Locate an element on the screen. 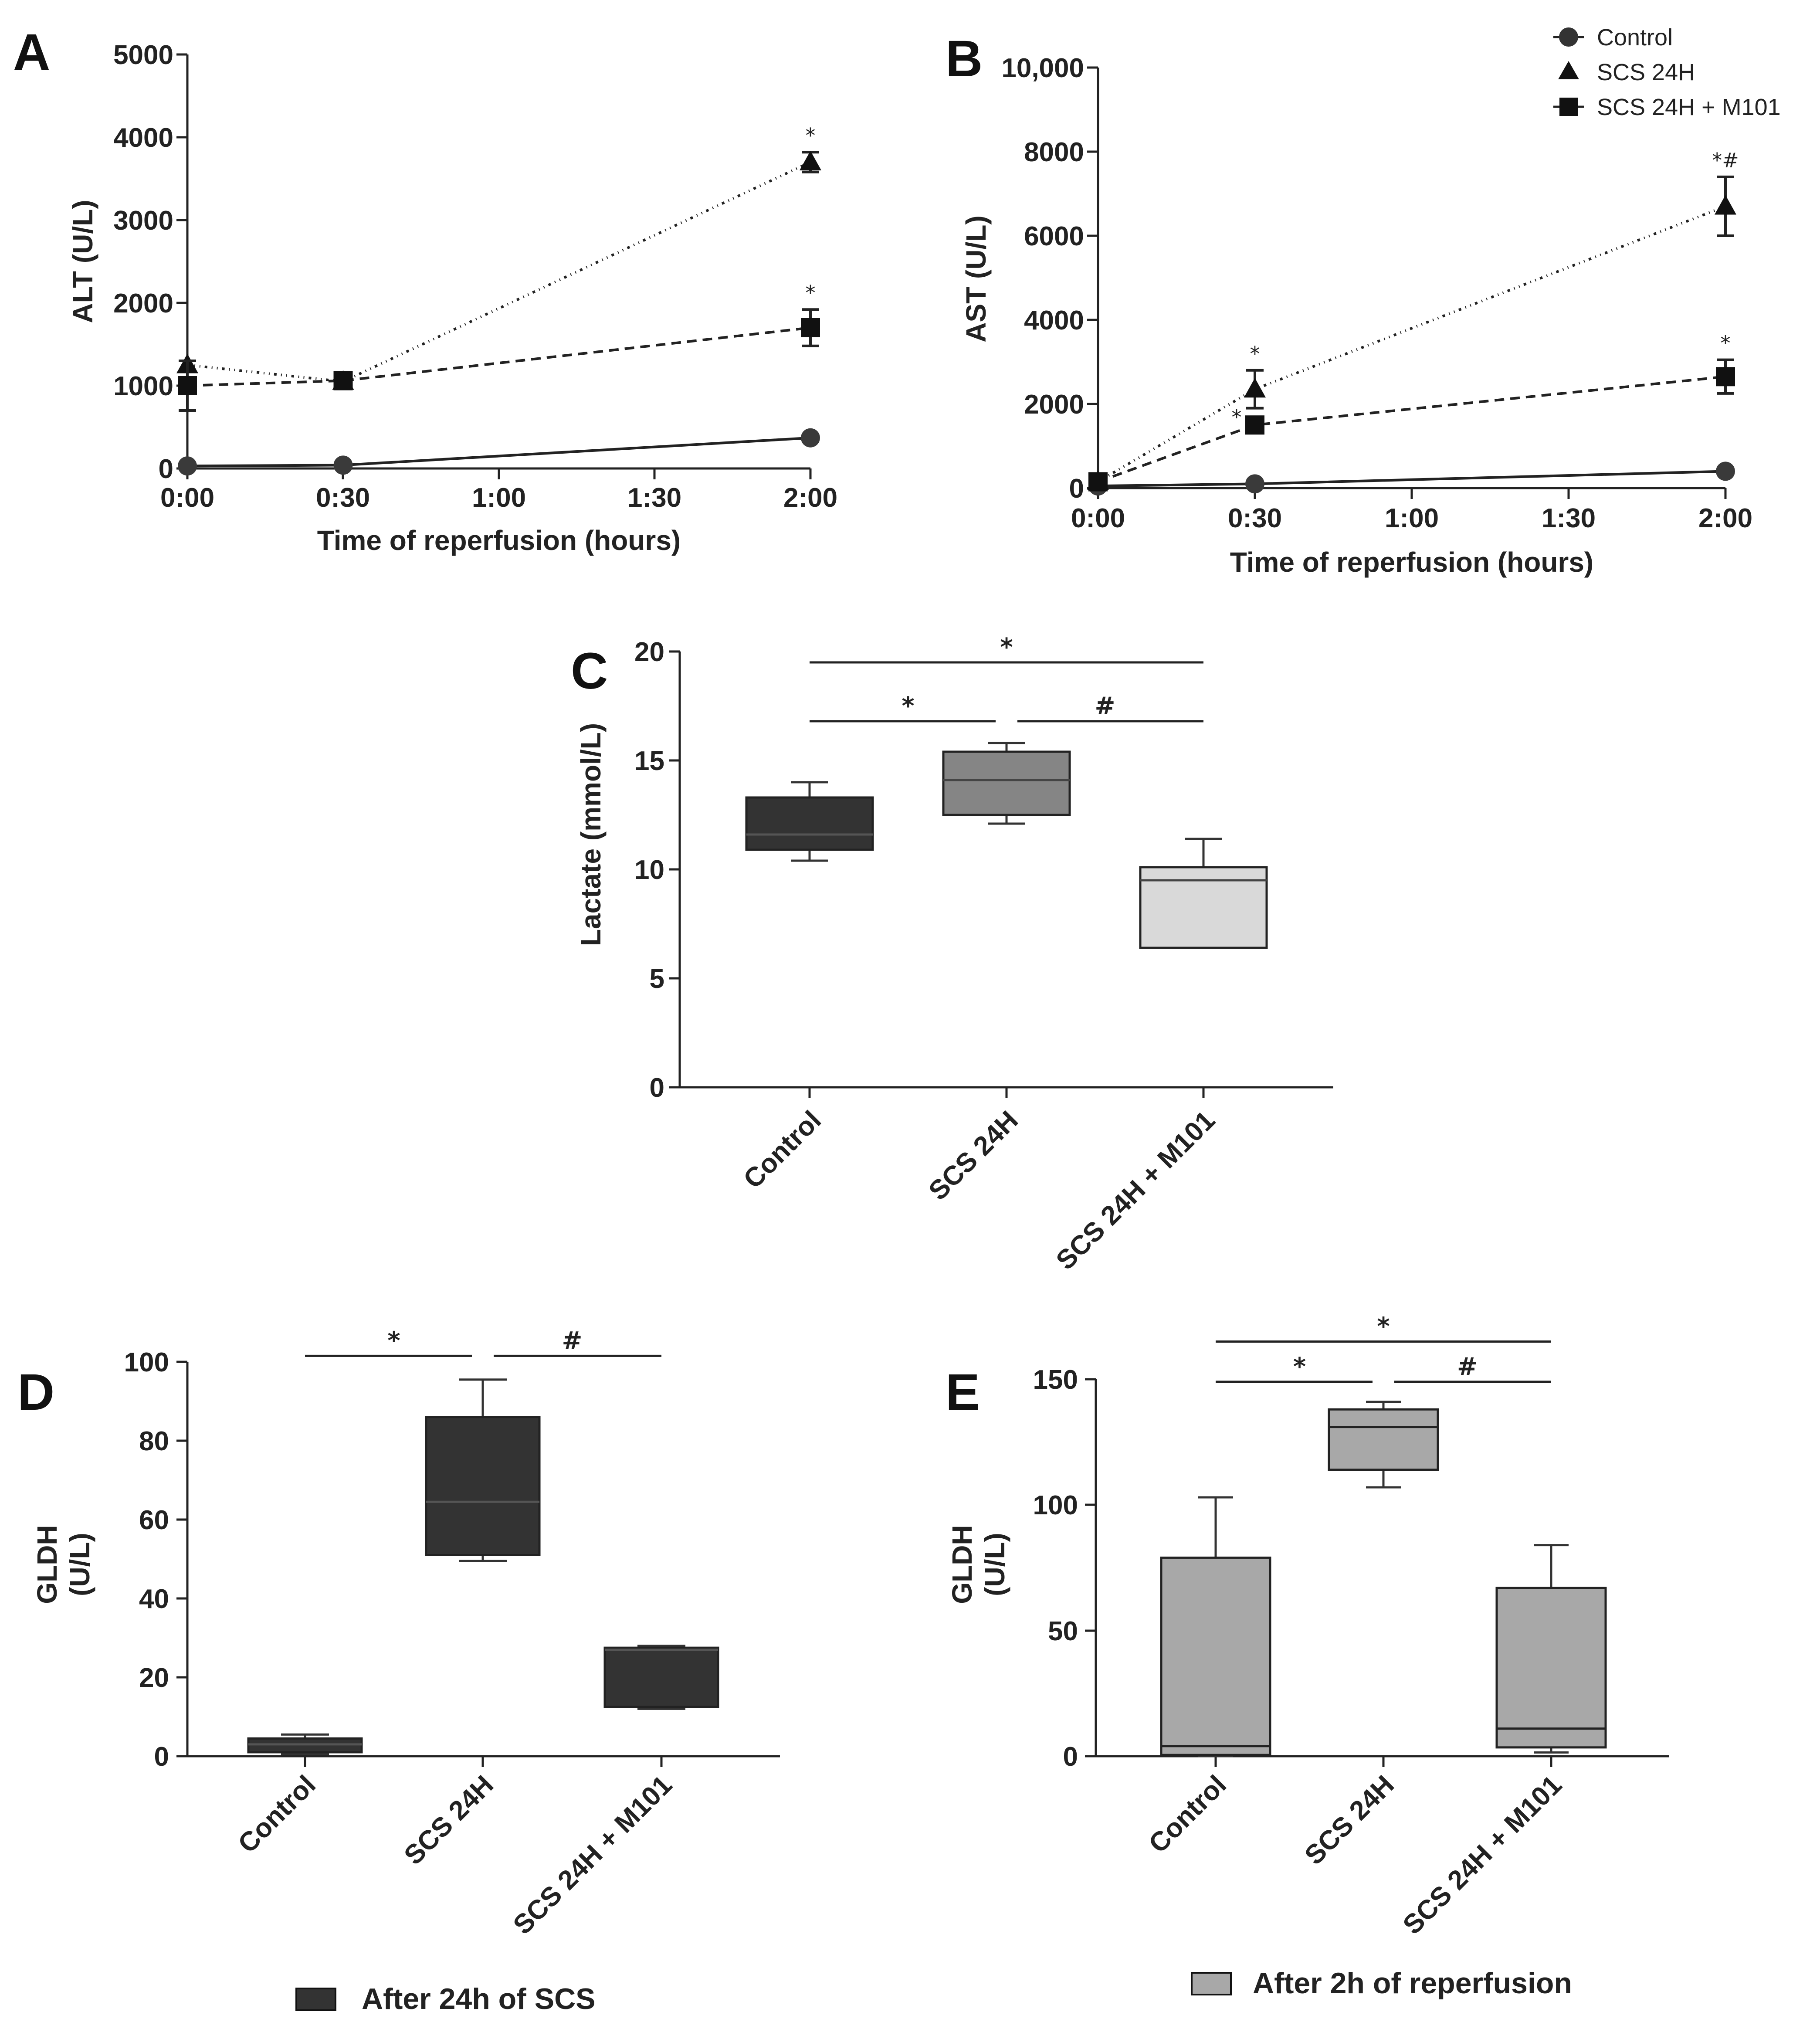 This screenshot has width=1820, height=2029. plot-area: ** is located at coordinates (498, 300).